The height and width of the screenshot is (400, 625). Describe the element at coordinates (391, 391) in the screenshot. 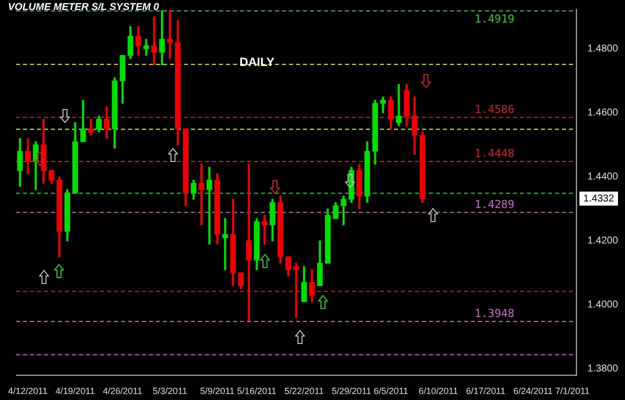

I see `x-tick-label: 6/5/2011` at that location.